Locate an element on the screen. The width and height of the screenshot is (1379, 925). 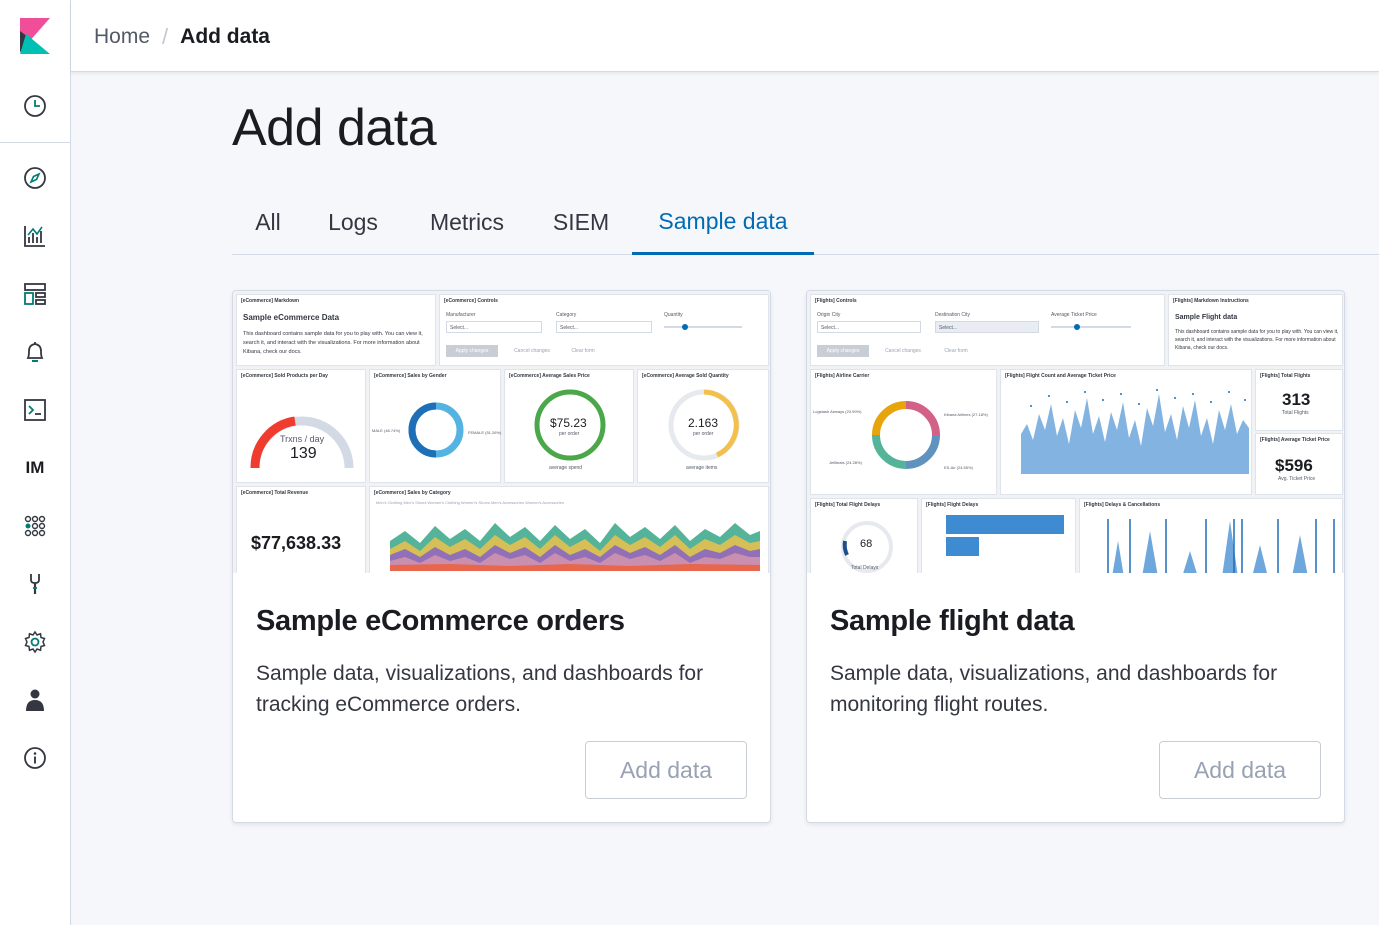
preview-heading: Sample Flight data is located at coordinates (1206, 317).